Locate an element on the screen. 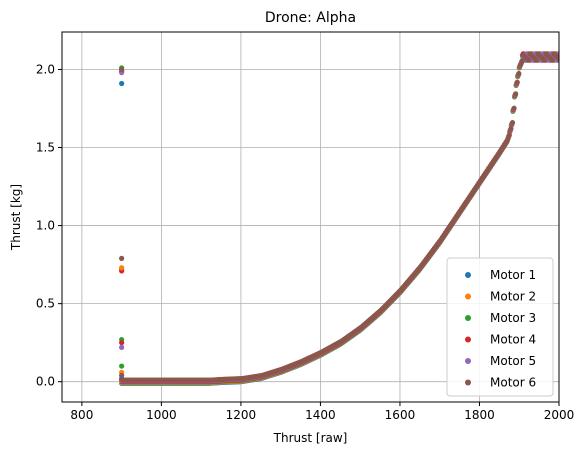 The width and height of the screenshot is (584, 455). x-tick-label: 800 is located at coordinates (81, 415).